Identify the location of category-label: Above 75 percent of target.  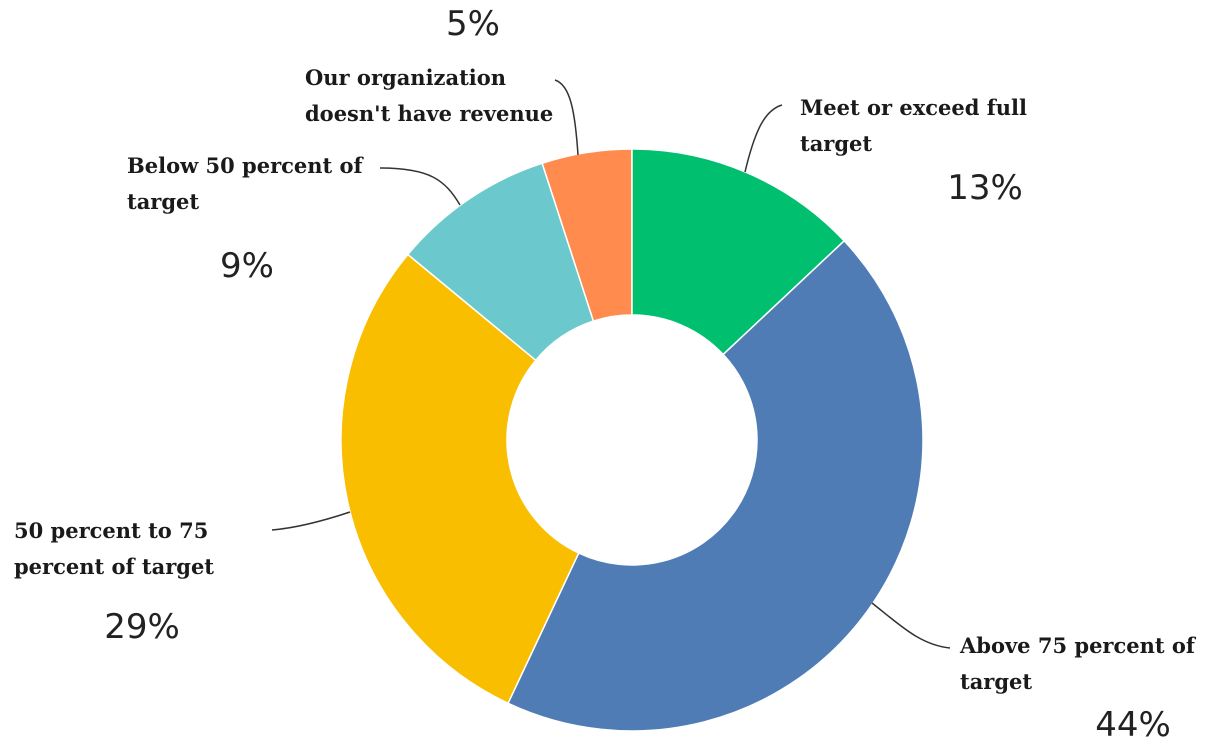
(1077, 663).